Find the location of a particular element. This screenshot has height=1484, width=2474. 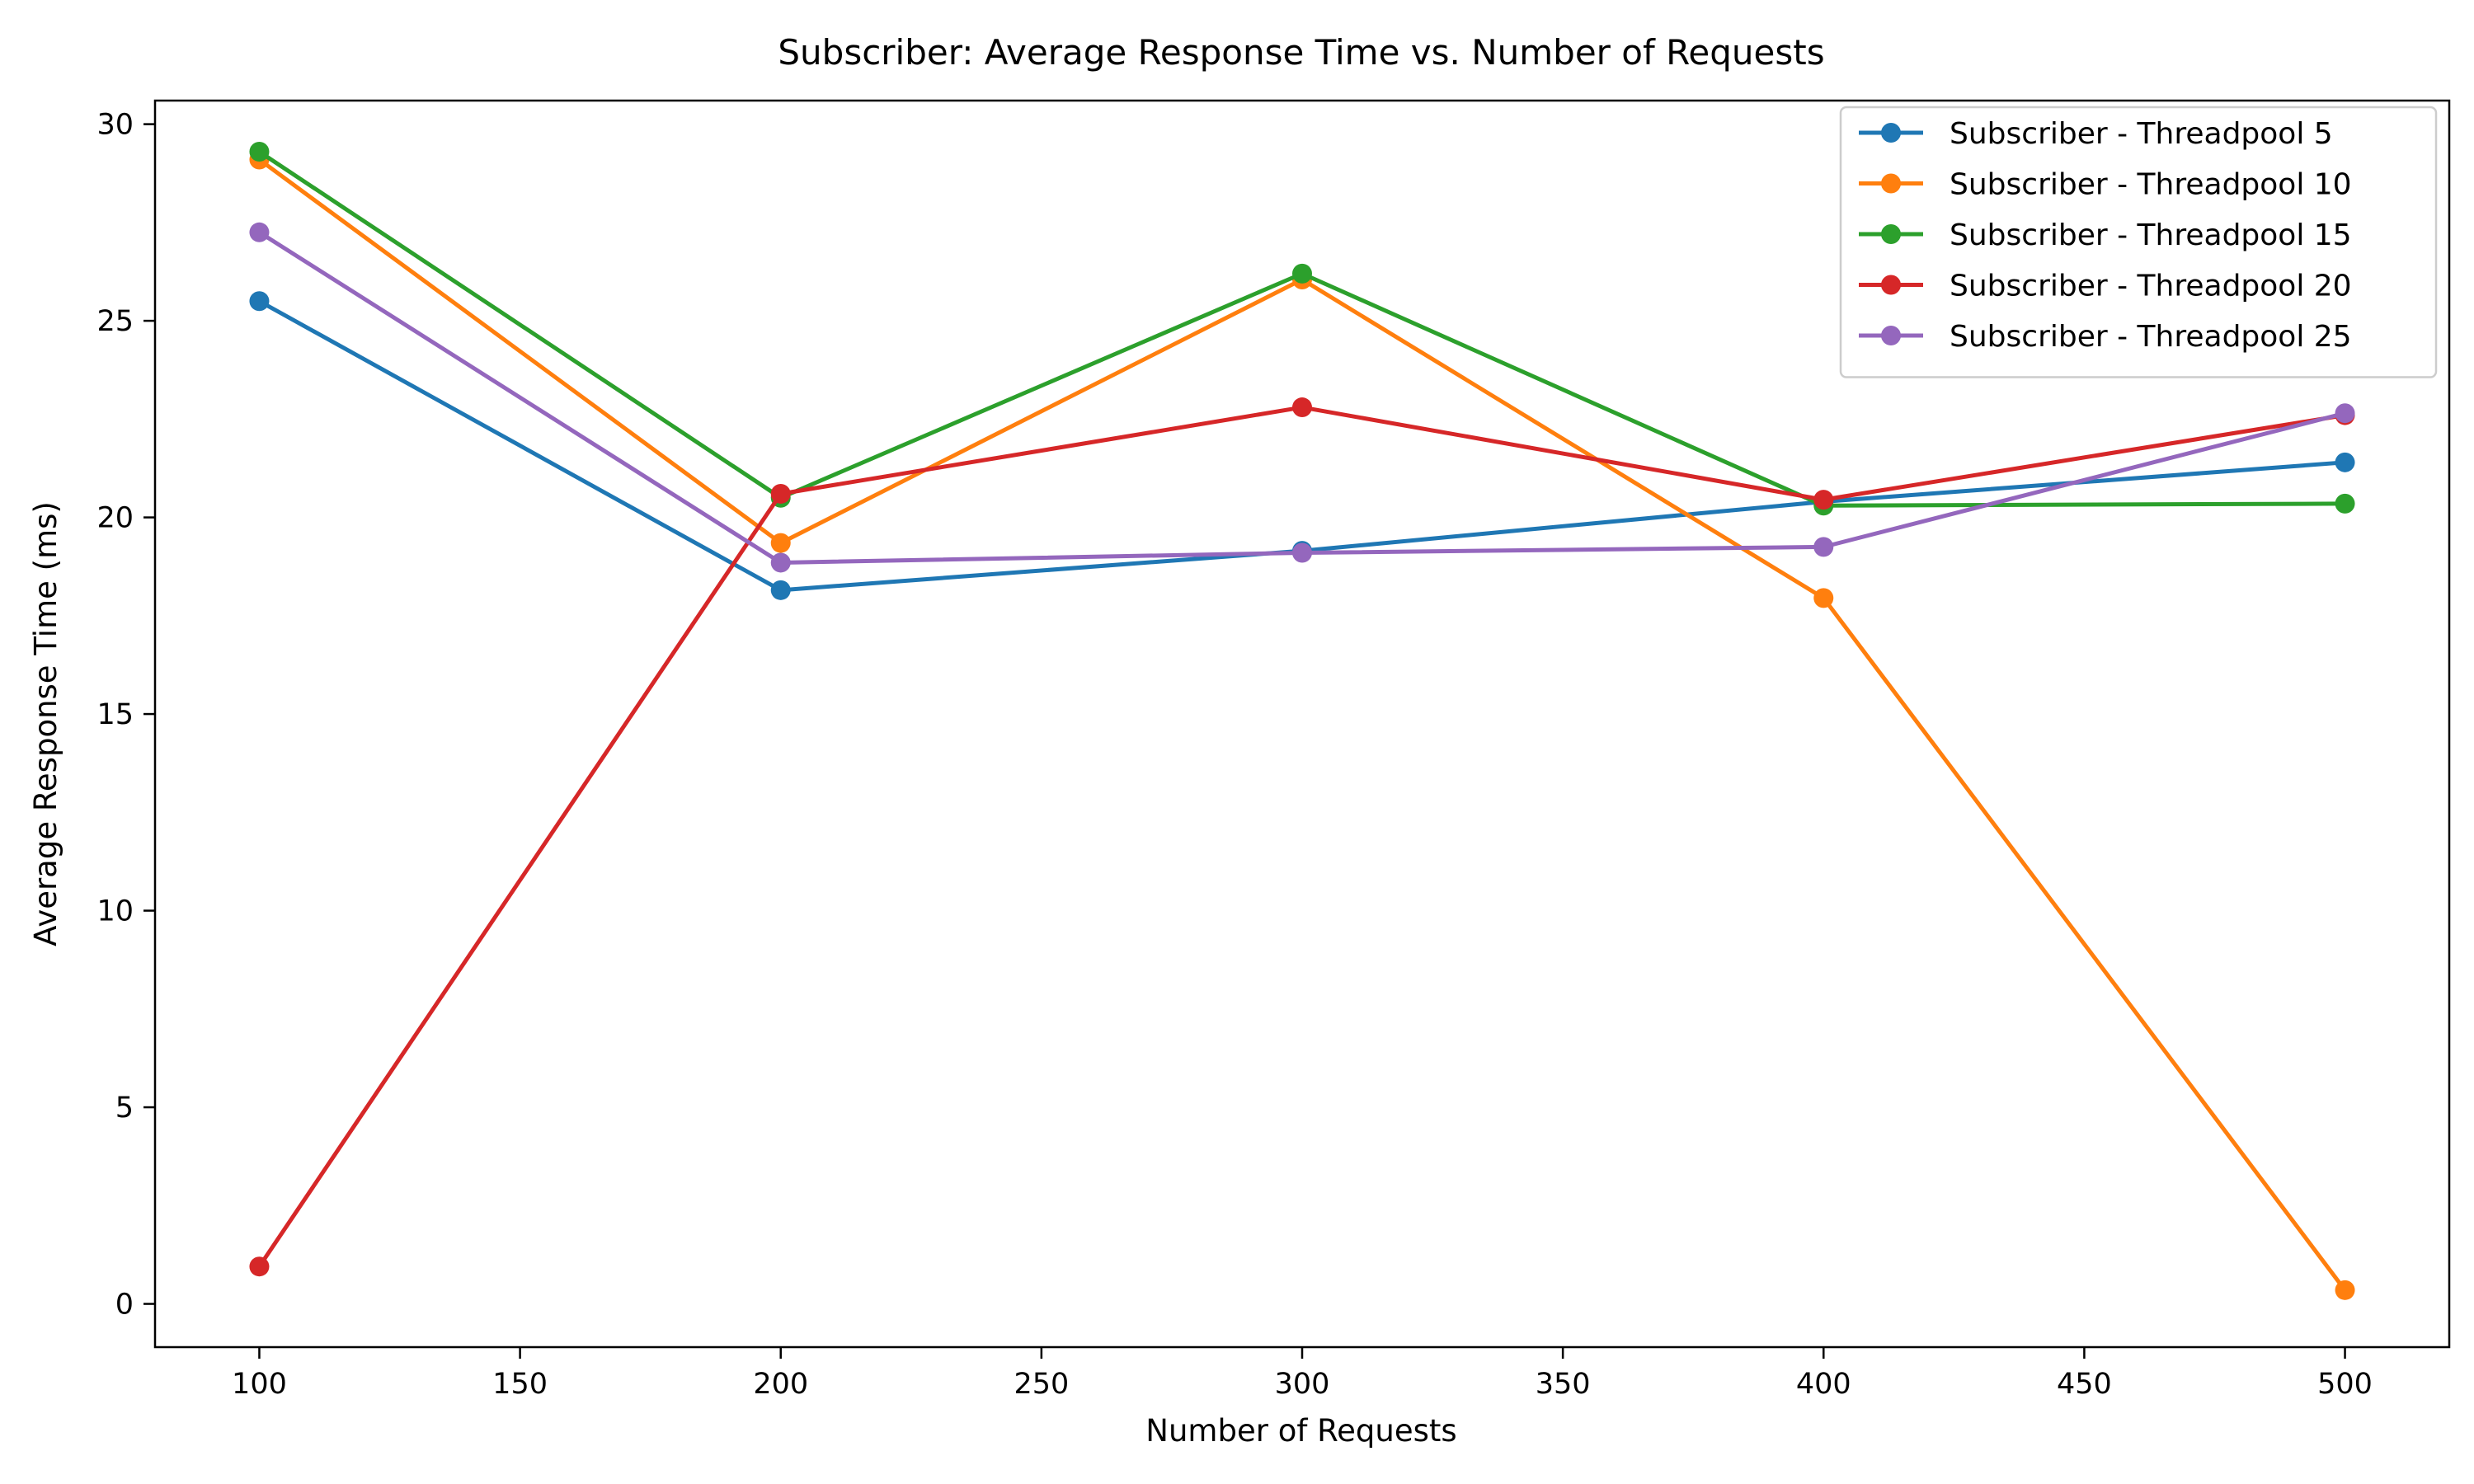

legend-item: Subscriber - Threadpool 5 is located at coordinates (2096, 134).